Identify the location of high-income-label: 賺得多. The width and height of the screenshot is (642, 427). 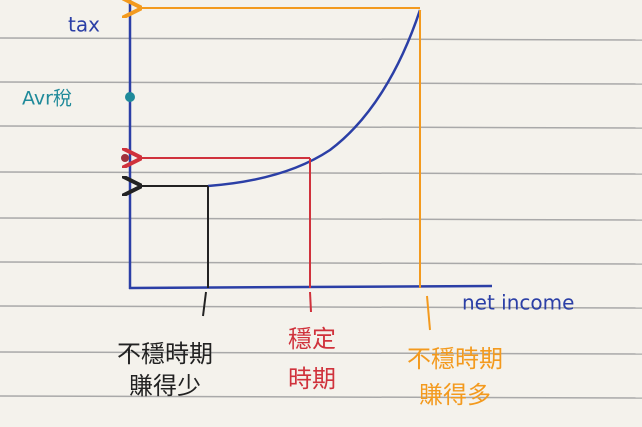
(455, 395).